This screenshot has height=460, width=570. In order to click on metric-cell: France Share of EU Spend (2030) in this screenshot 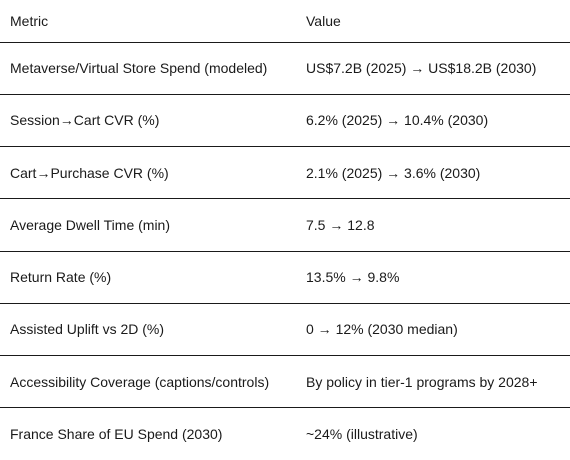, I will do `click(116, 434)`.